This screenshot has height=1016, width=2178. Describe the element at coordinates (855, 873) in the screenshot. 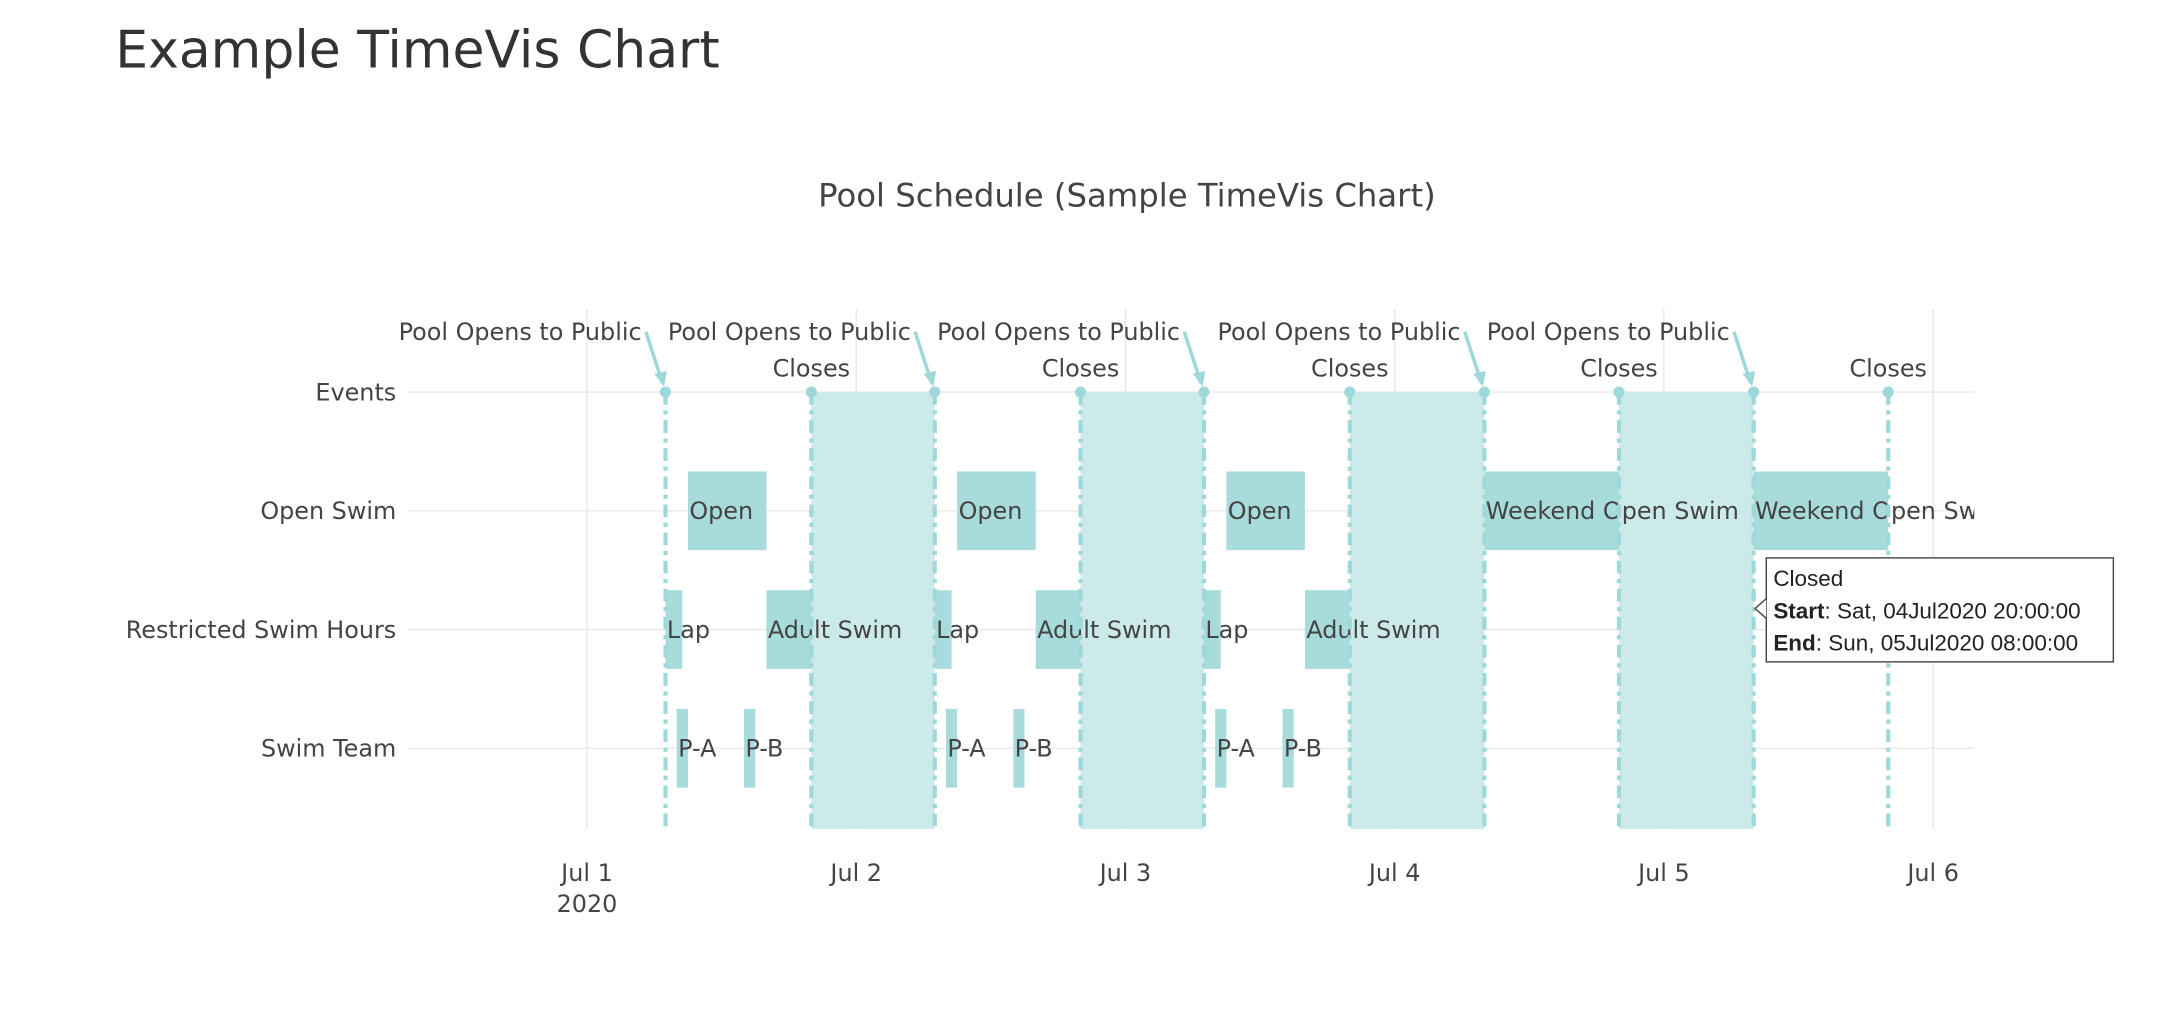

I see `x-tick-label: Jul 2` at that location.